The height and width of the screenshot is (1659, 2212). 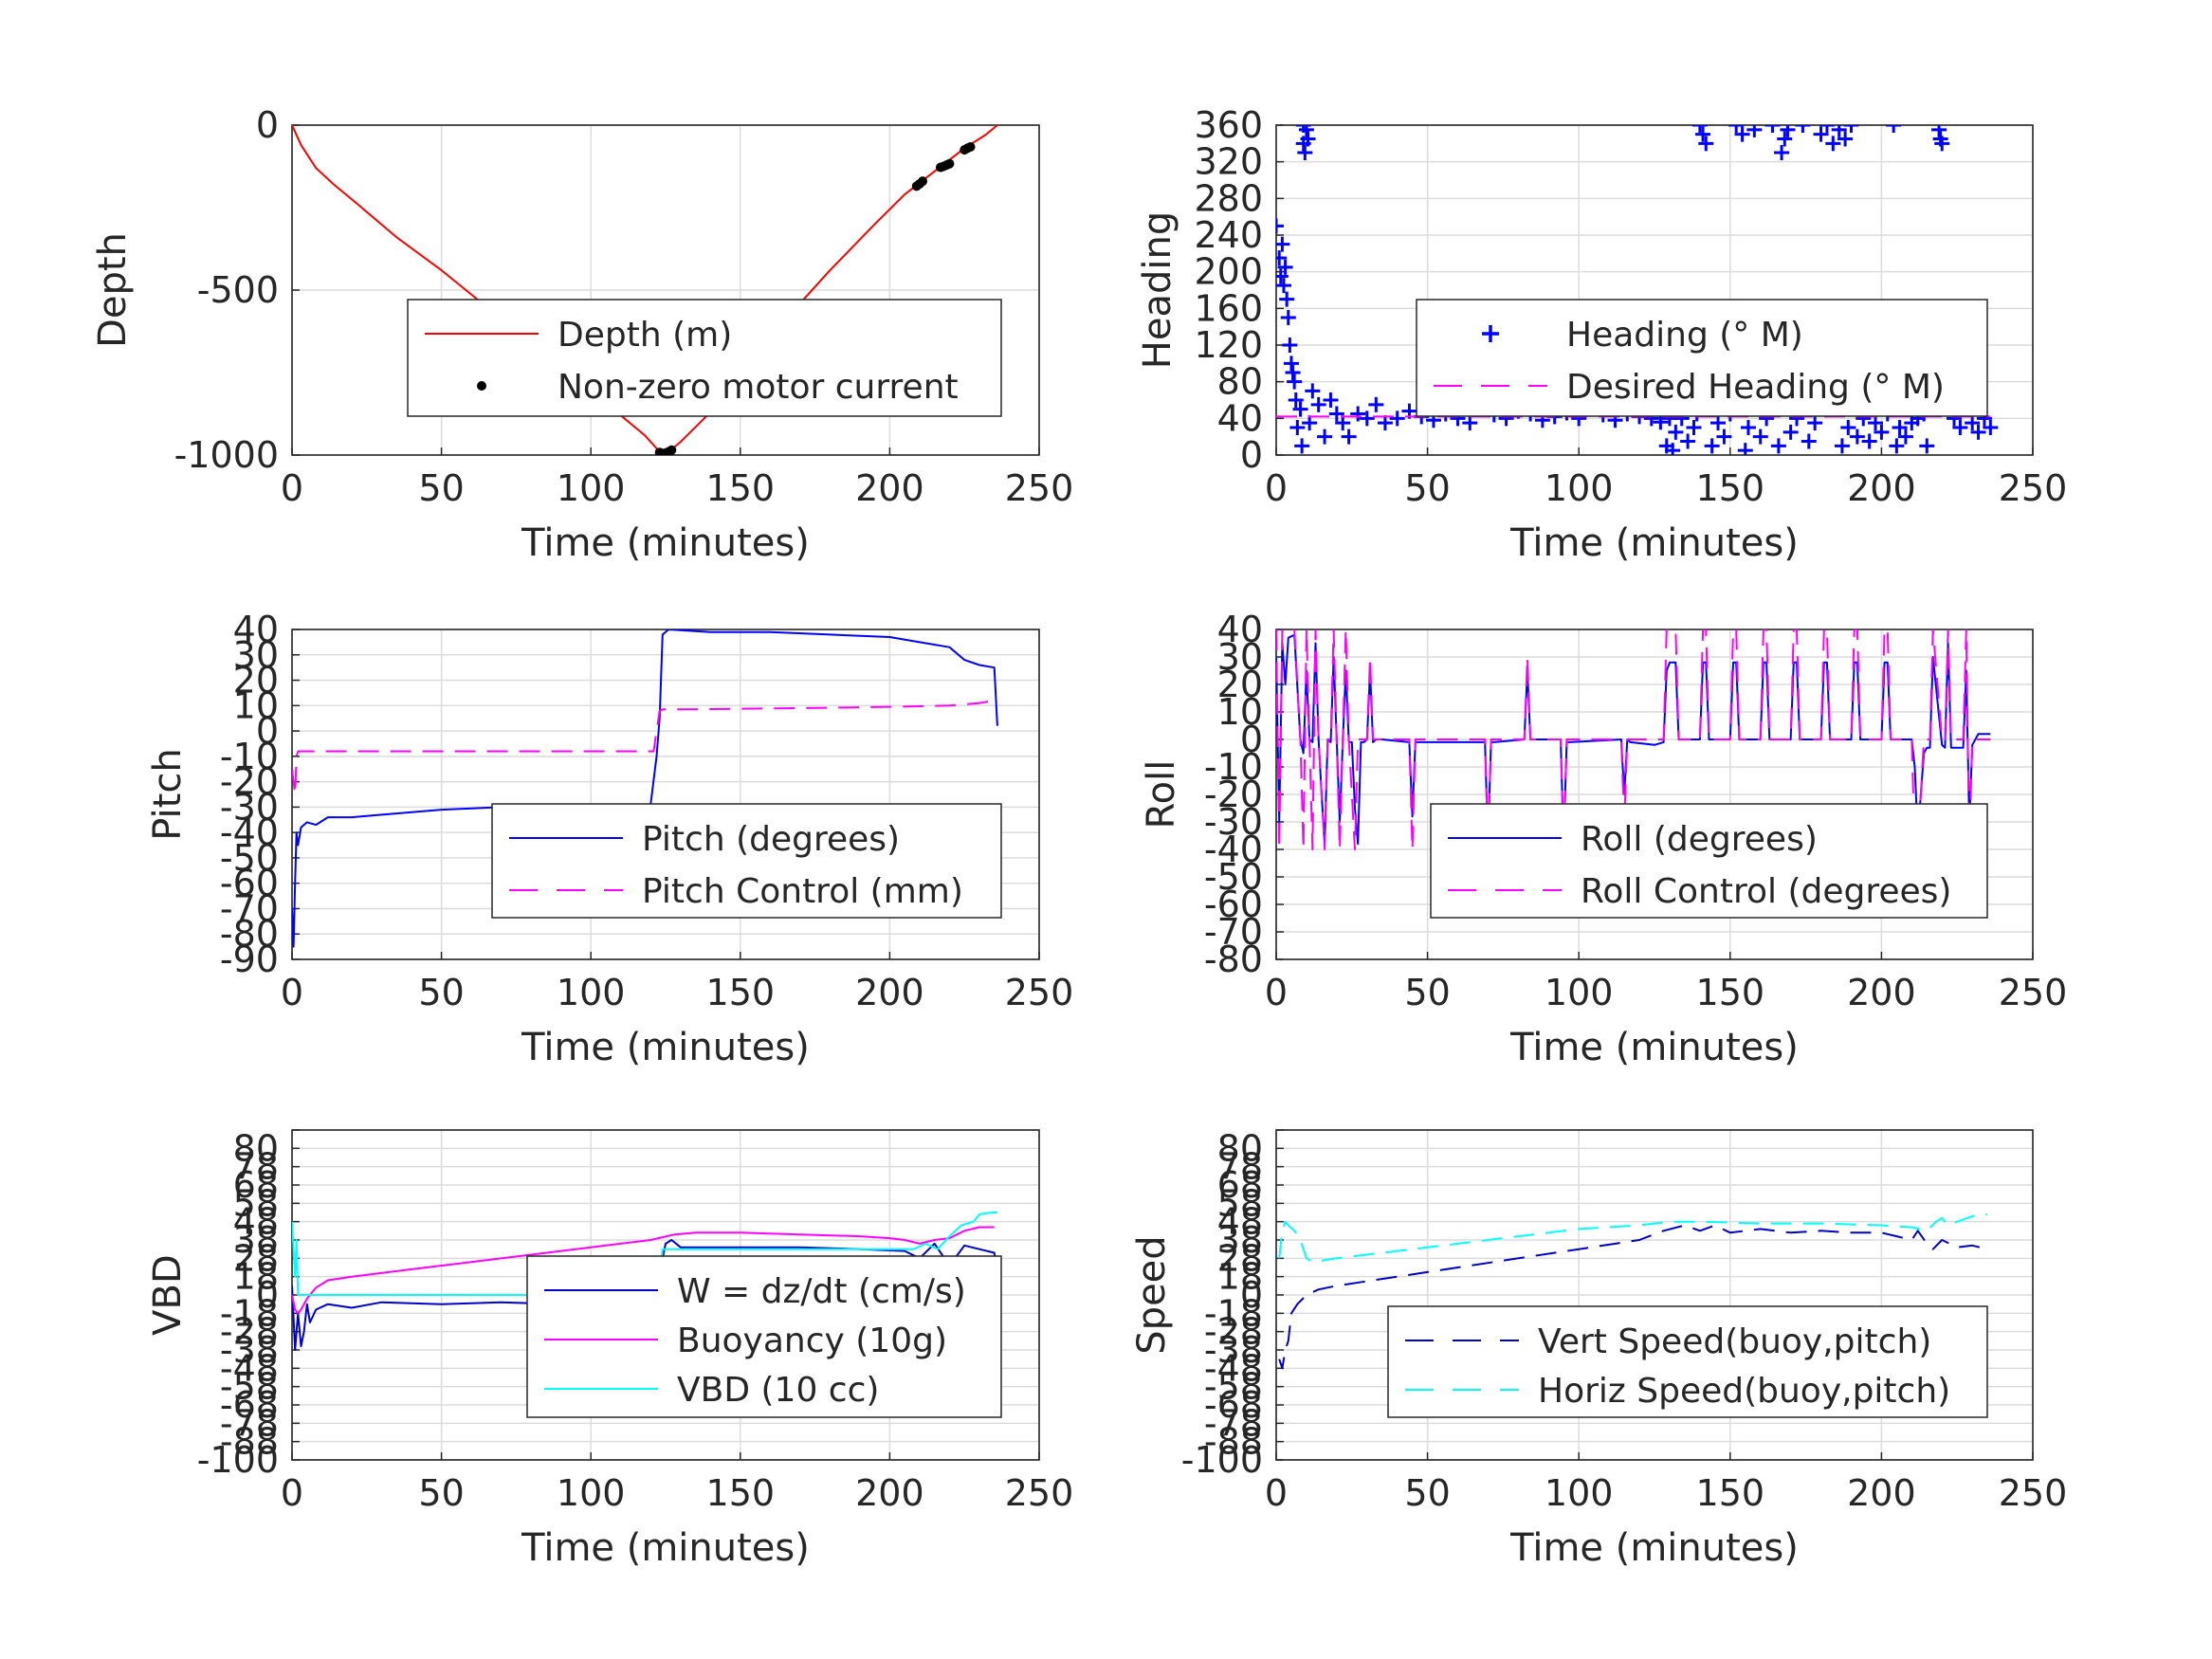 What do you see at coordinates (771, 839) in the screenshot?
I see `legend-label: Pitch (degrees)` at bounding box center [771, 839].